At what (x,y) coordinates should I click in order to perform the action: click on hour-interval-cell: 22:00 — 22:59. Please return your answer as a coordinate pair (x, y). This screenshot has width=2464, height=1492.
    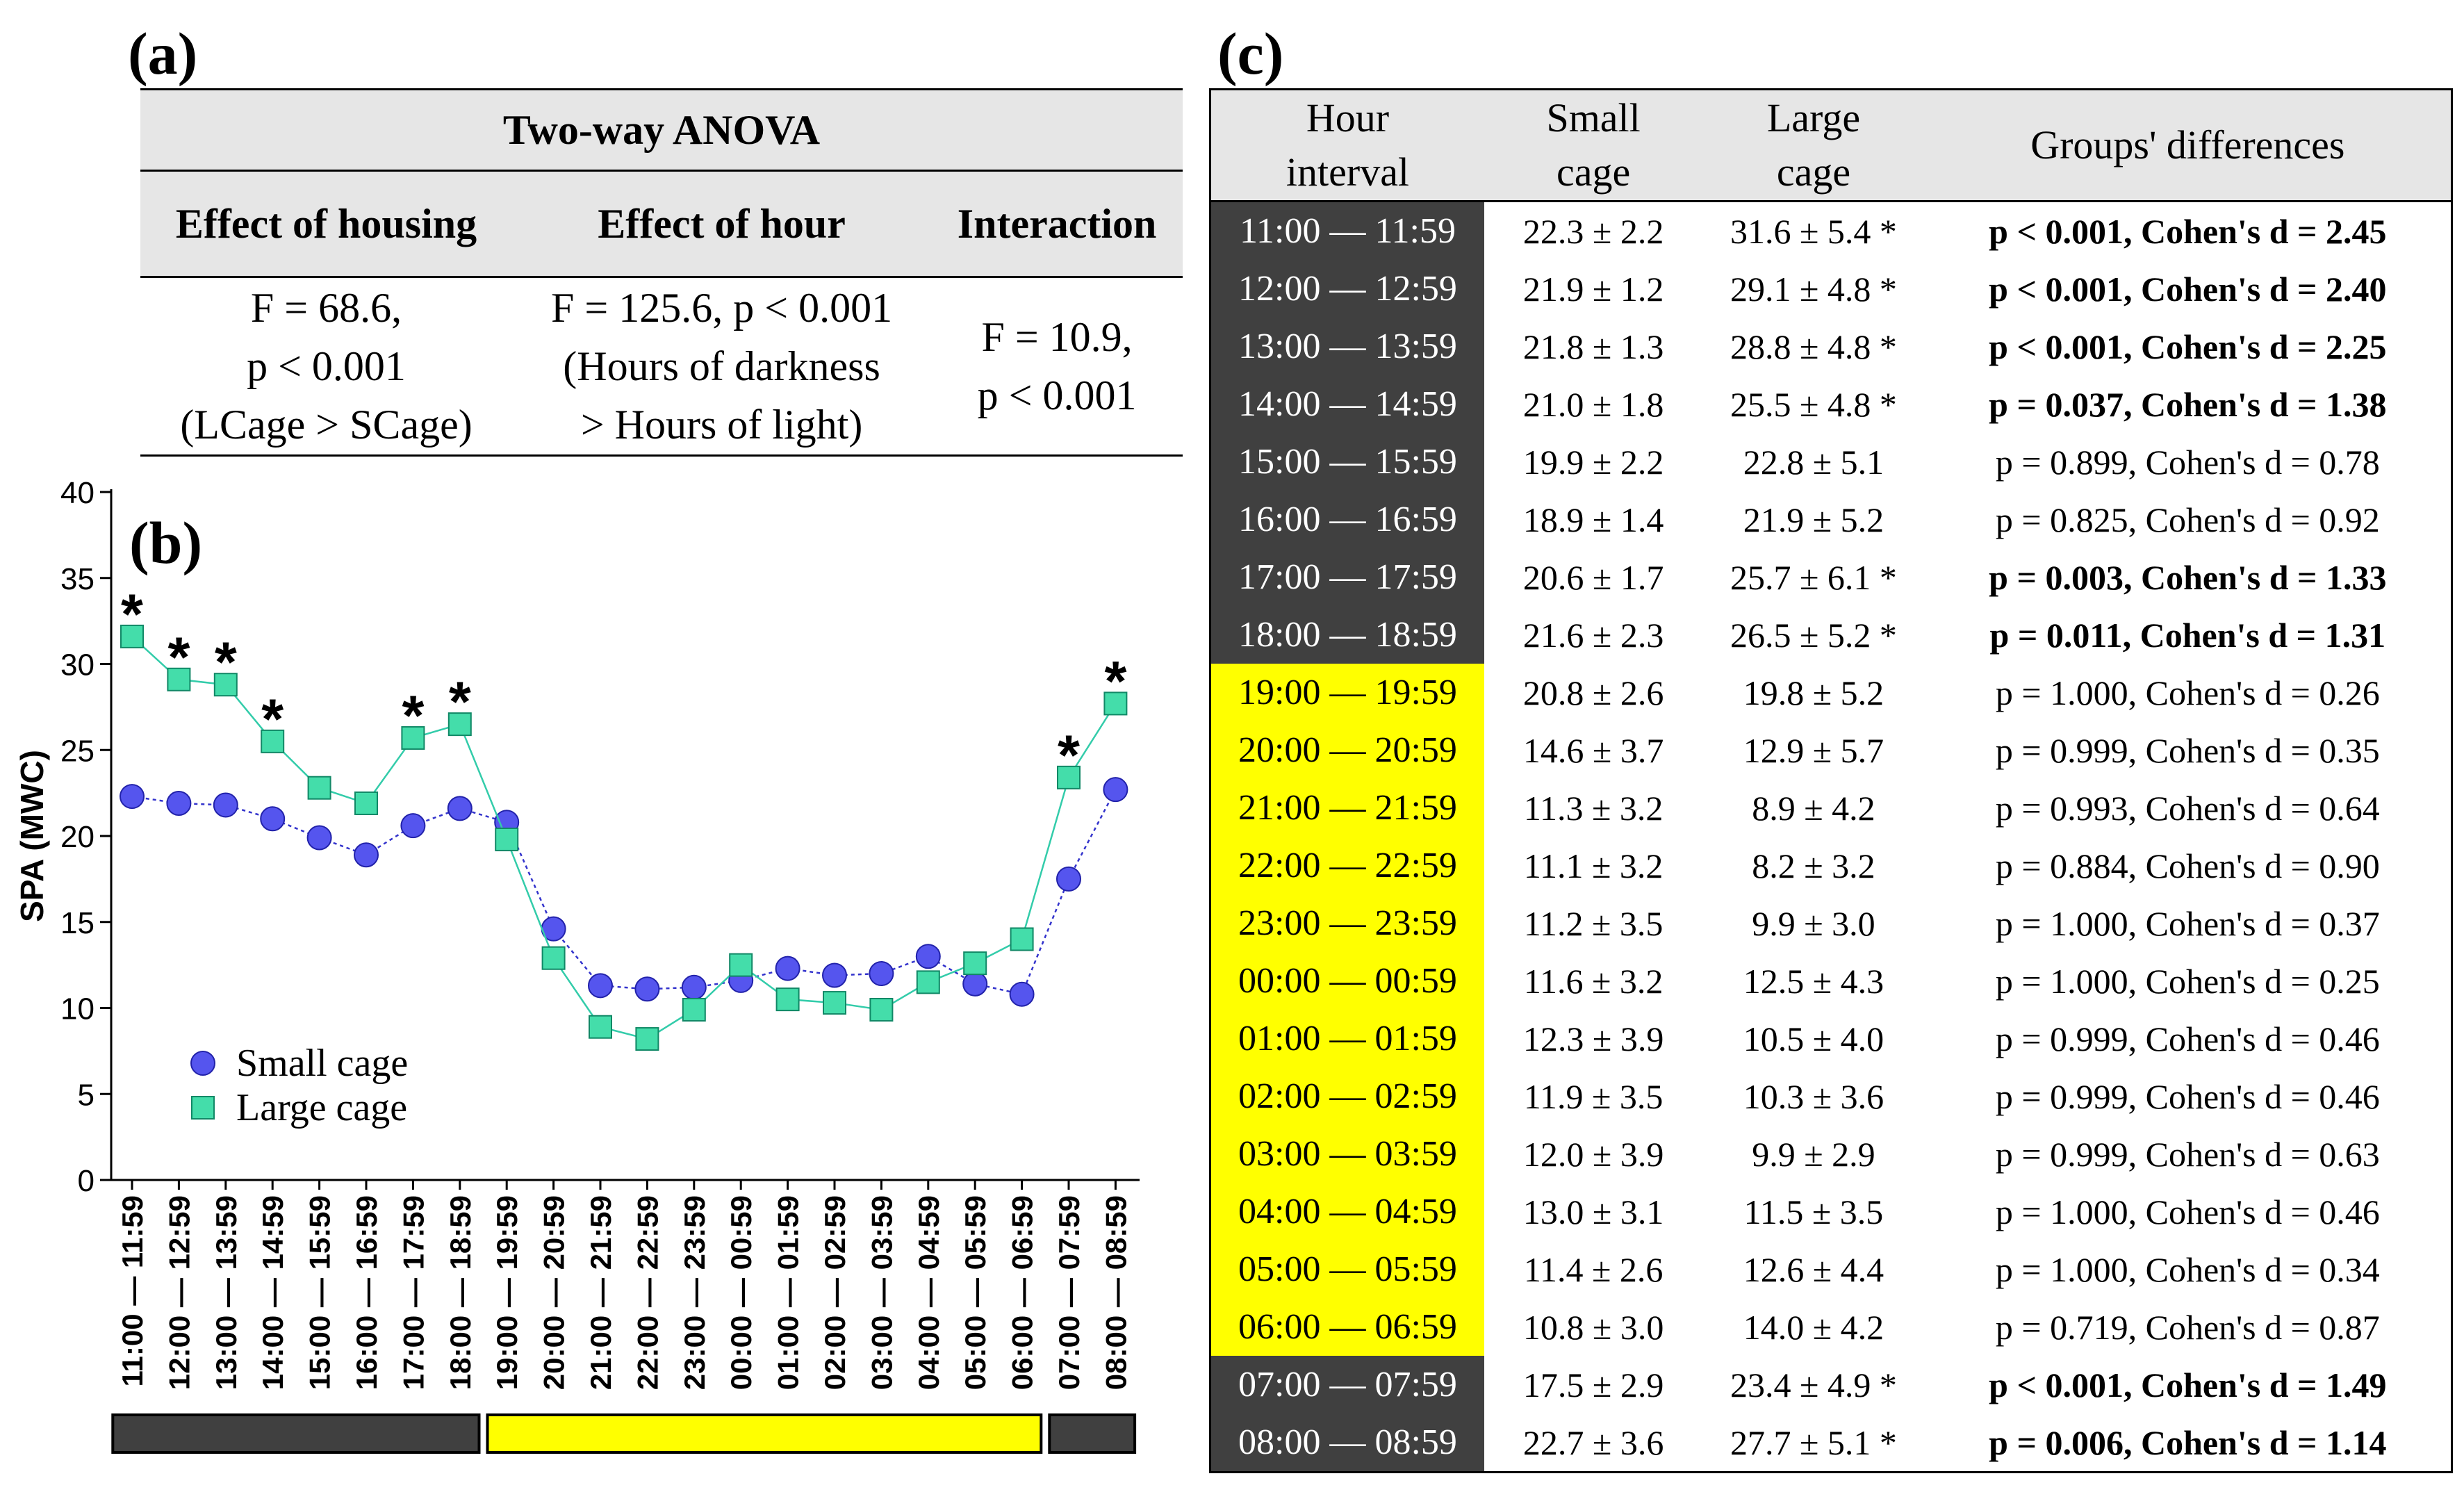
    Looking at the image, I should click on (1346, 865).